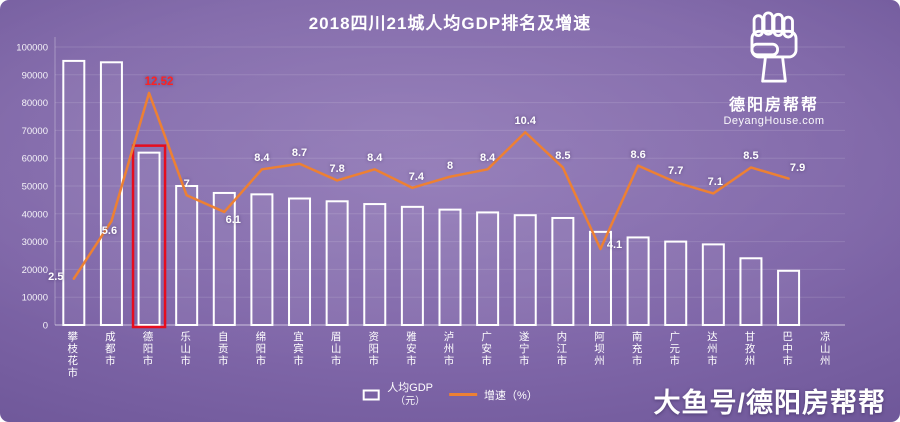 This screenshot has height=422, width=900. Describe the element at coordinates (298, 349) in the screenshot. I see `x-axis-label: 宜宾市` at that location.